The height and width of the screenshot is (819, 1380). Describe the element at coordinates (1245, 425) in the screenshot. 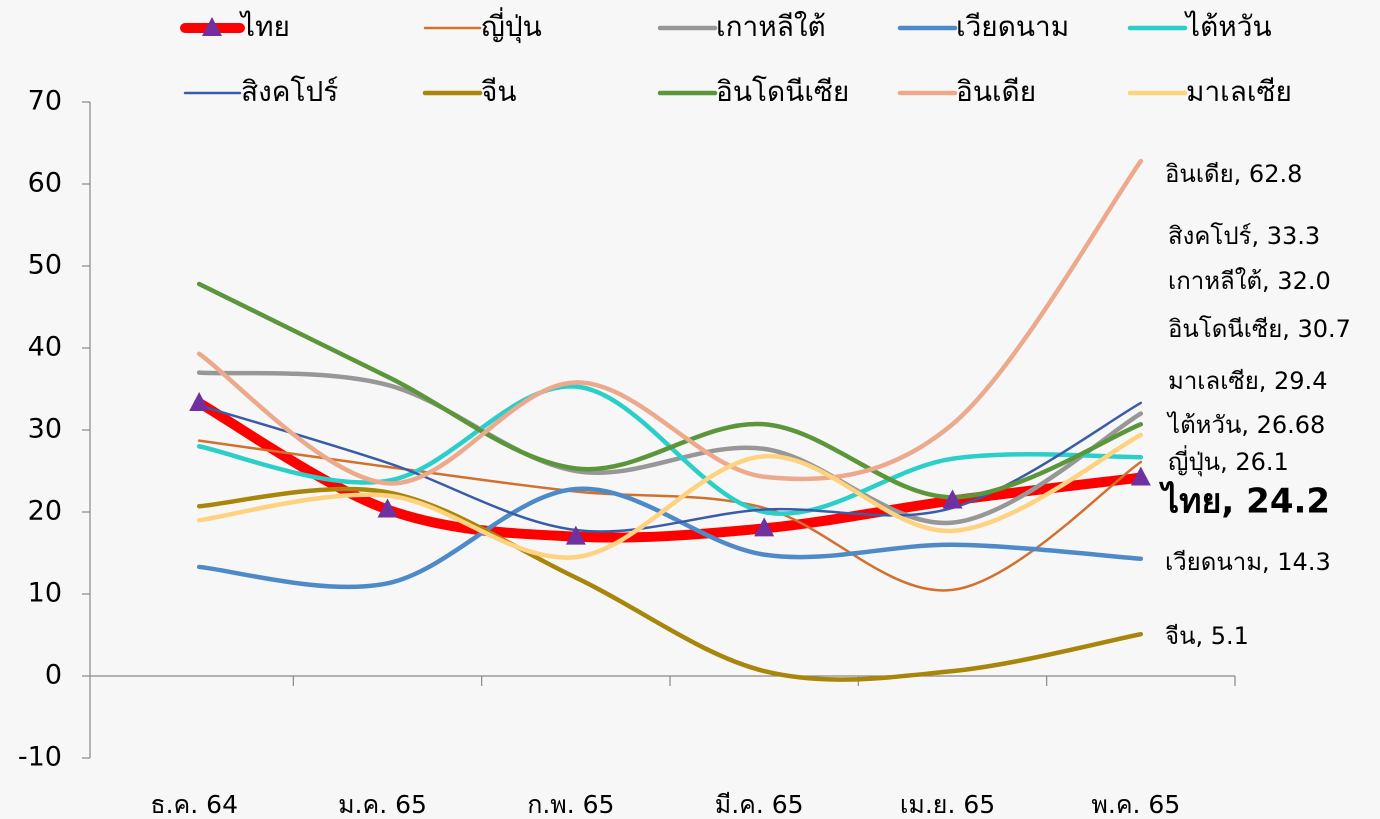

I see `annotation: ไต้หวัน, 26.68` at that location.